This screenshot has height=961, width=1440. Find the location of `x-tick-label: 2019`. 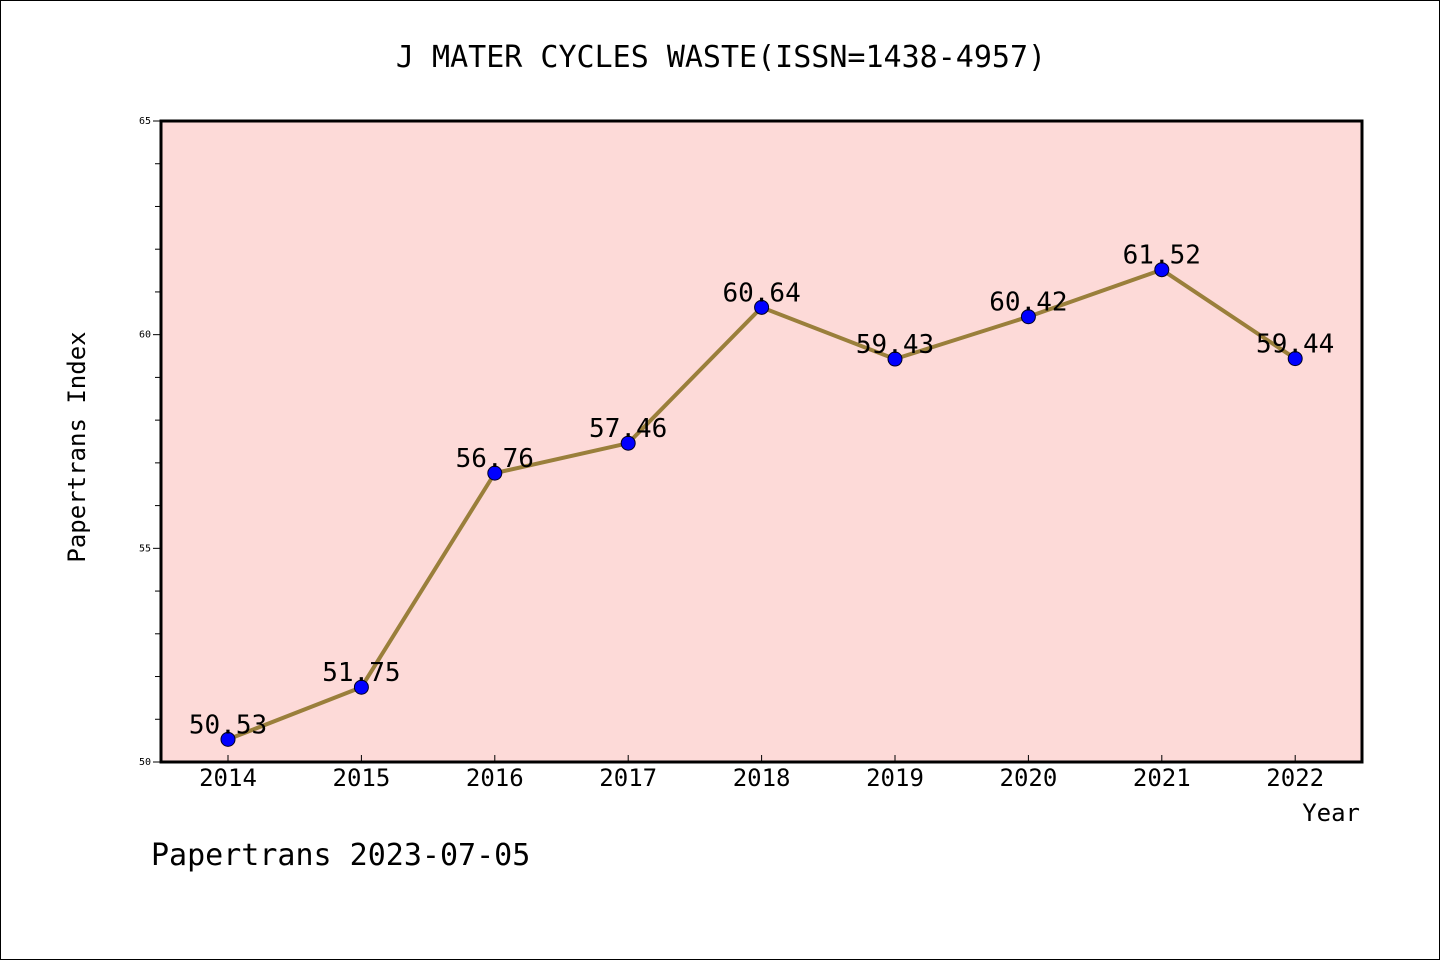

x-tick-label: 2019 is located at coordinates (895, 778).